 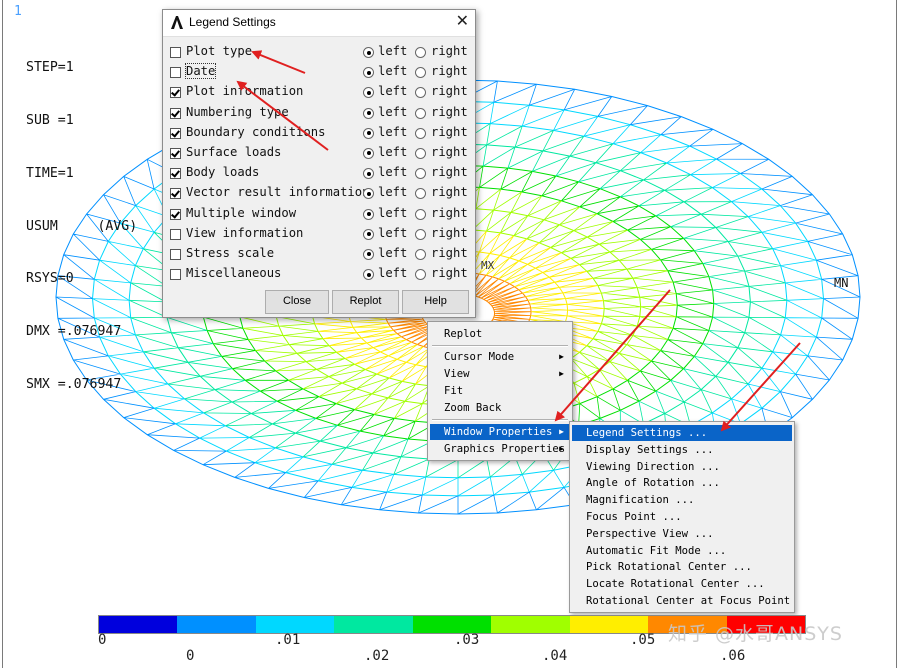 I want to click on close-icon: ✕, so click(x=462, y=20).